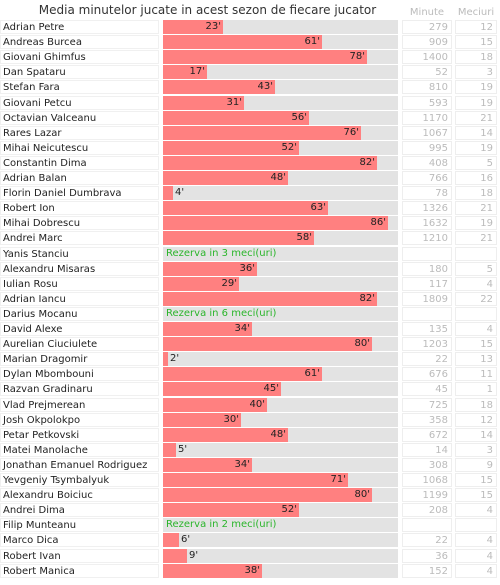 This screenshot has width=500, height=585. Describe the element at coordinates (79, 405) in the screenshot. I see `player-name: Vlad Prejmerean` at that location.